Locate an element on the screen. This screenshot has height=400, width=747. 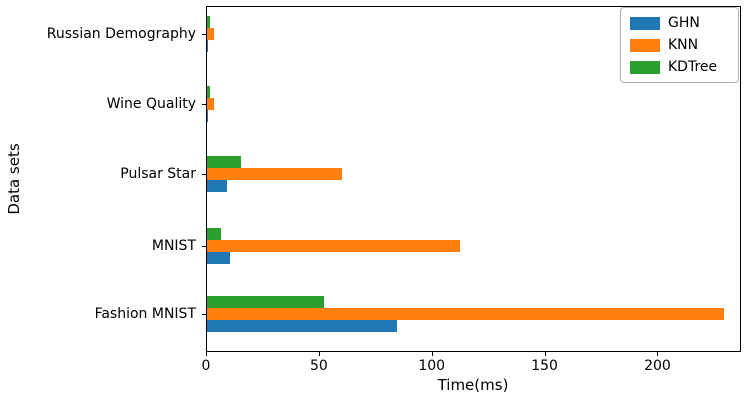
bar-ghn-mnist is located at coordinates (218, 258).